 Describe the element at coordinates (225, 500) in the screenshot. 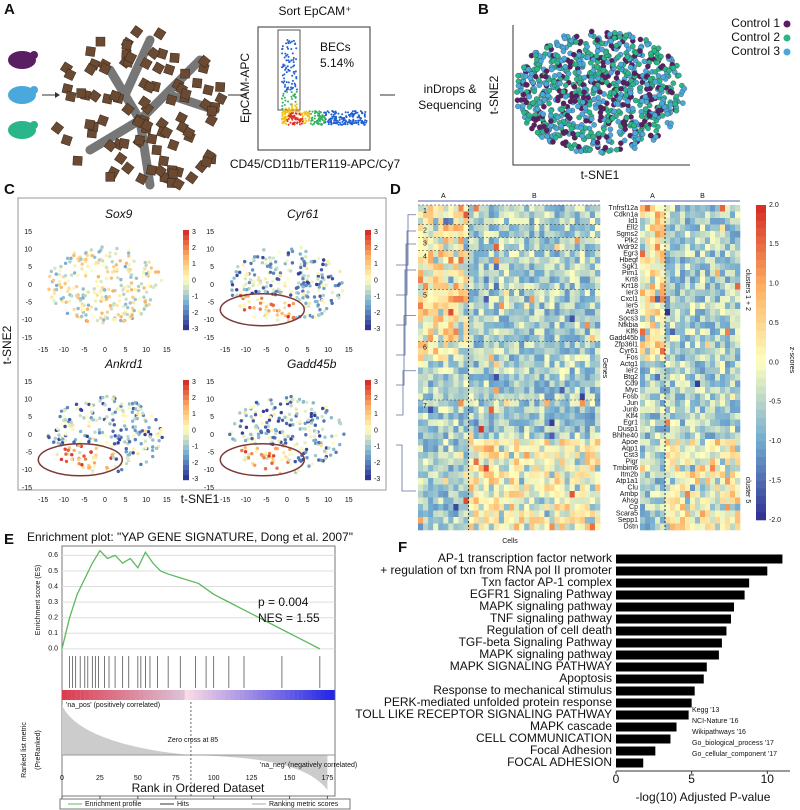

I see `x-tick-label: -15` at that location.